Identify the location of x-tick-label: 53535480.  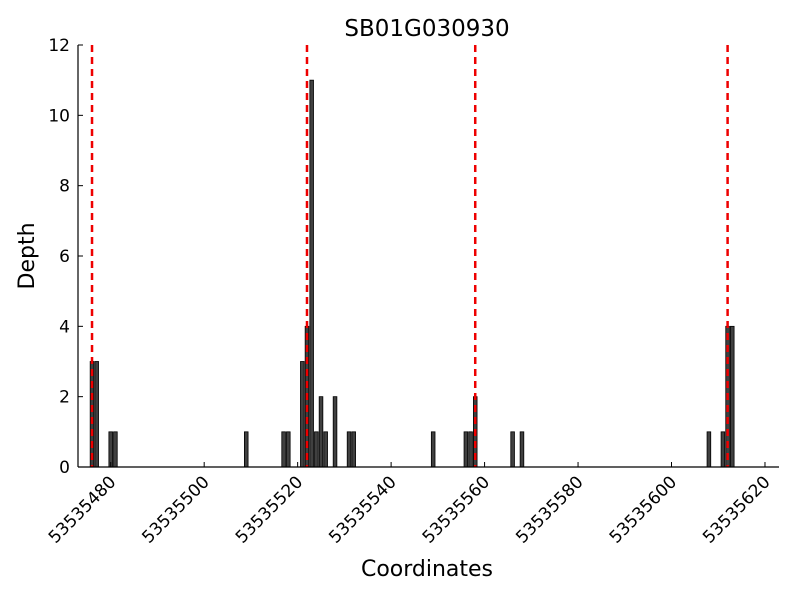
(82, 509).